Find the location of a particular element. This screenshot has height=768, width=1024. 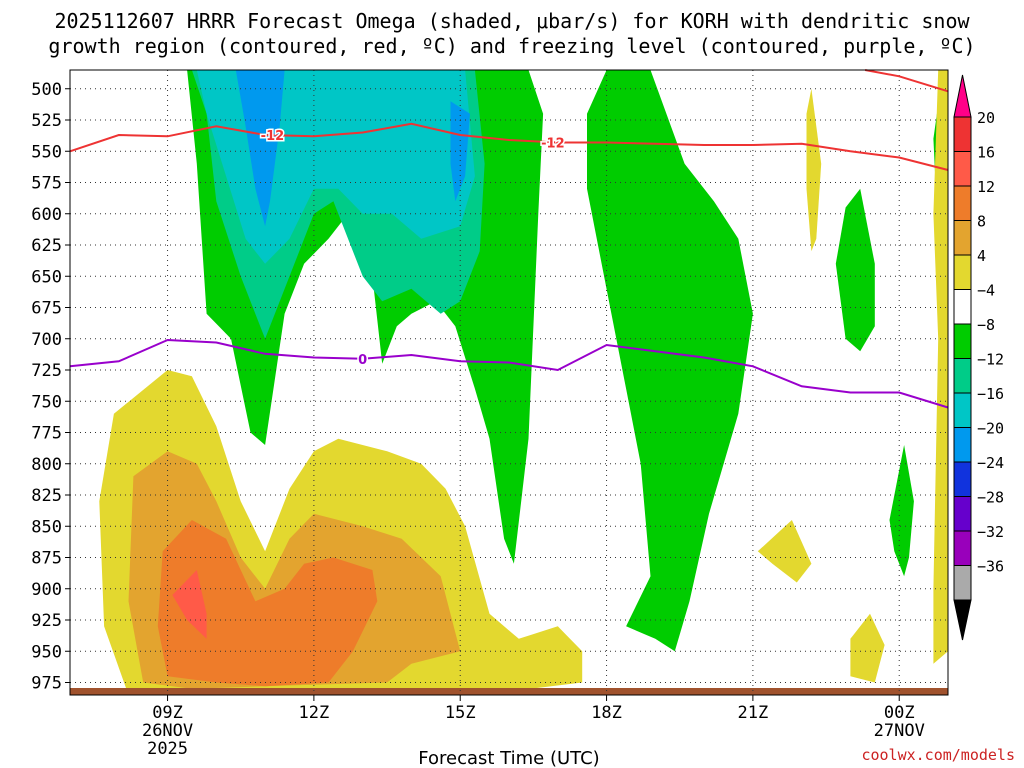

colorbar-label-4: 4 is located at coordinates (981, 256).